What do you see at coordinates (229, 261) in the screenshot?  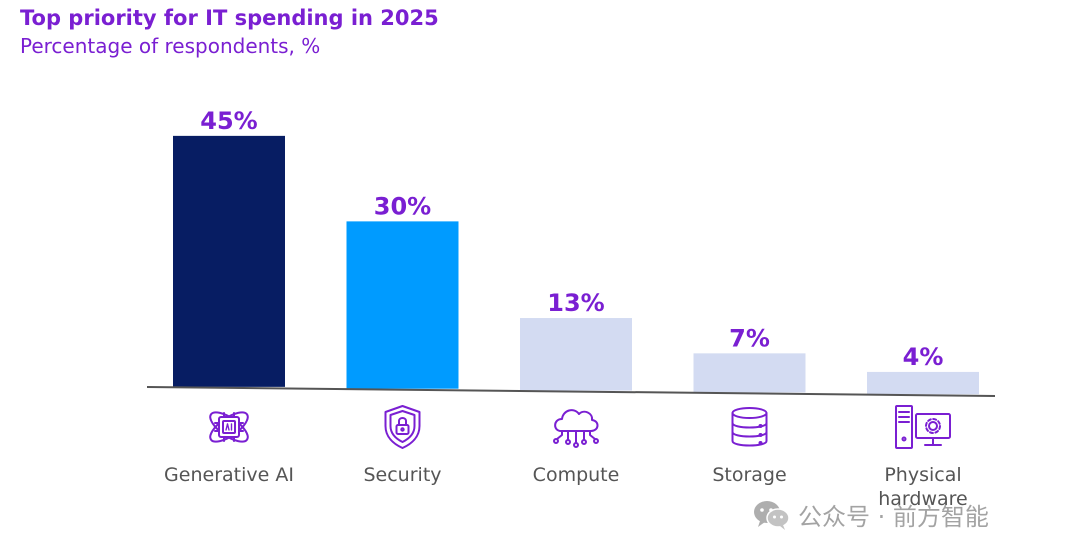 I see `bar-generative-ai` at bounding box center [229, 261].